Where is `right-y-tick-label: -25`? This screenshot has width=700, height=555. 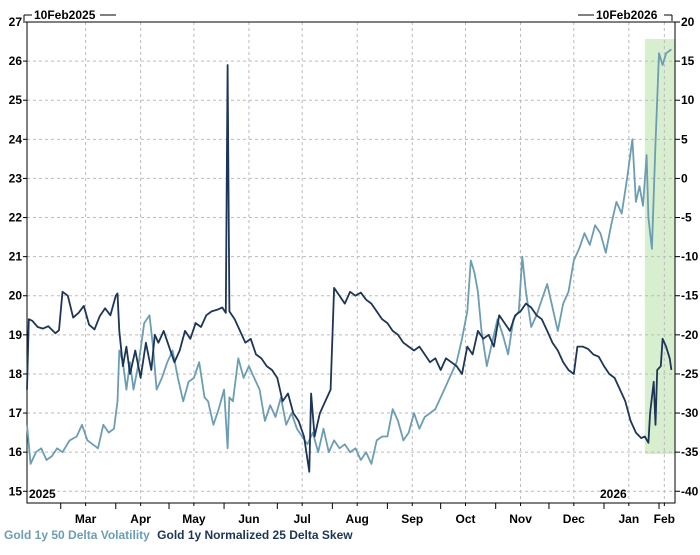 right-y-tick-label: -25 is located at coordinates (690, 374).